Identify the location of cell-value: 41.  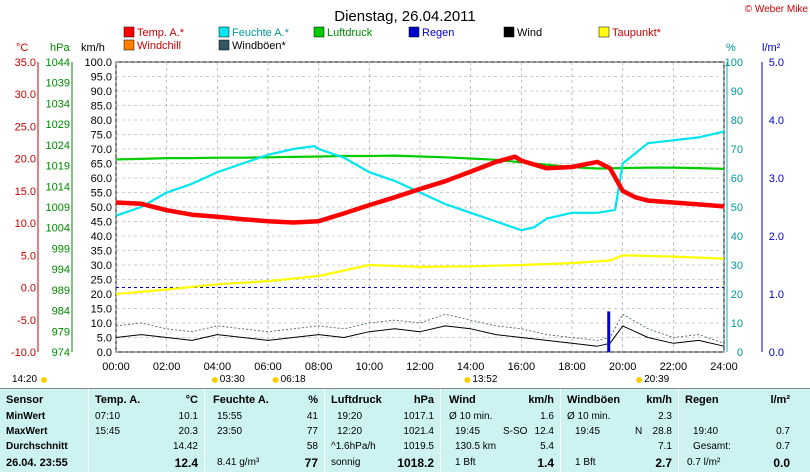
(312, 416).